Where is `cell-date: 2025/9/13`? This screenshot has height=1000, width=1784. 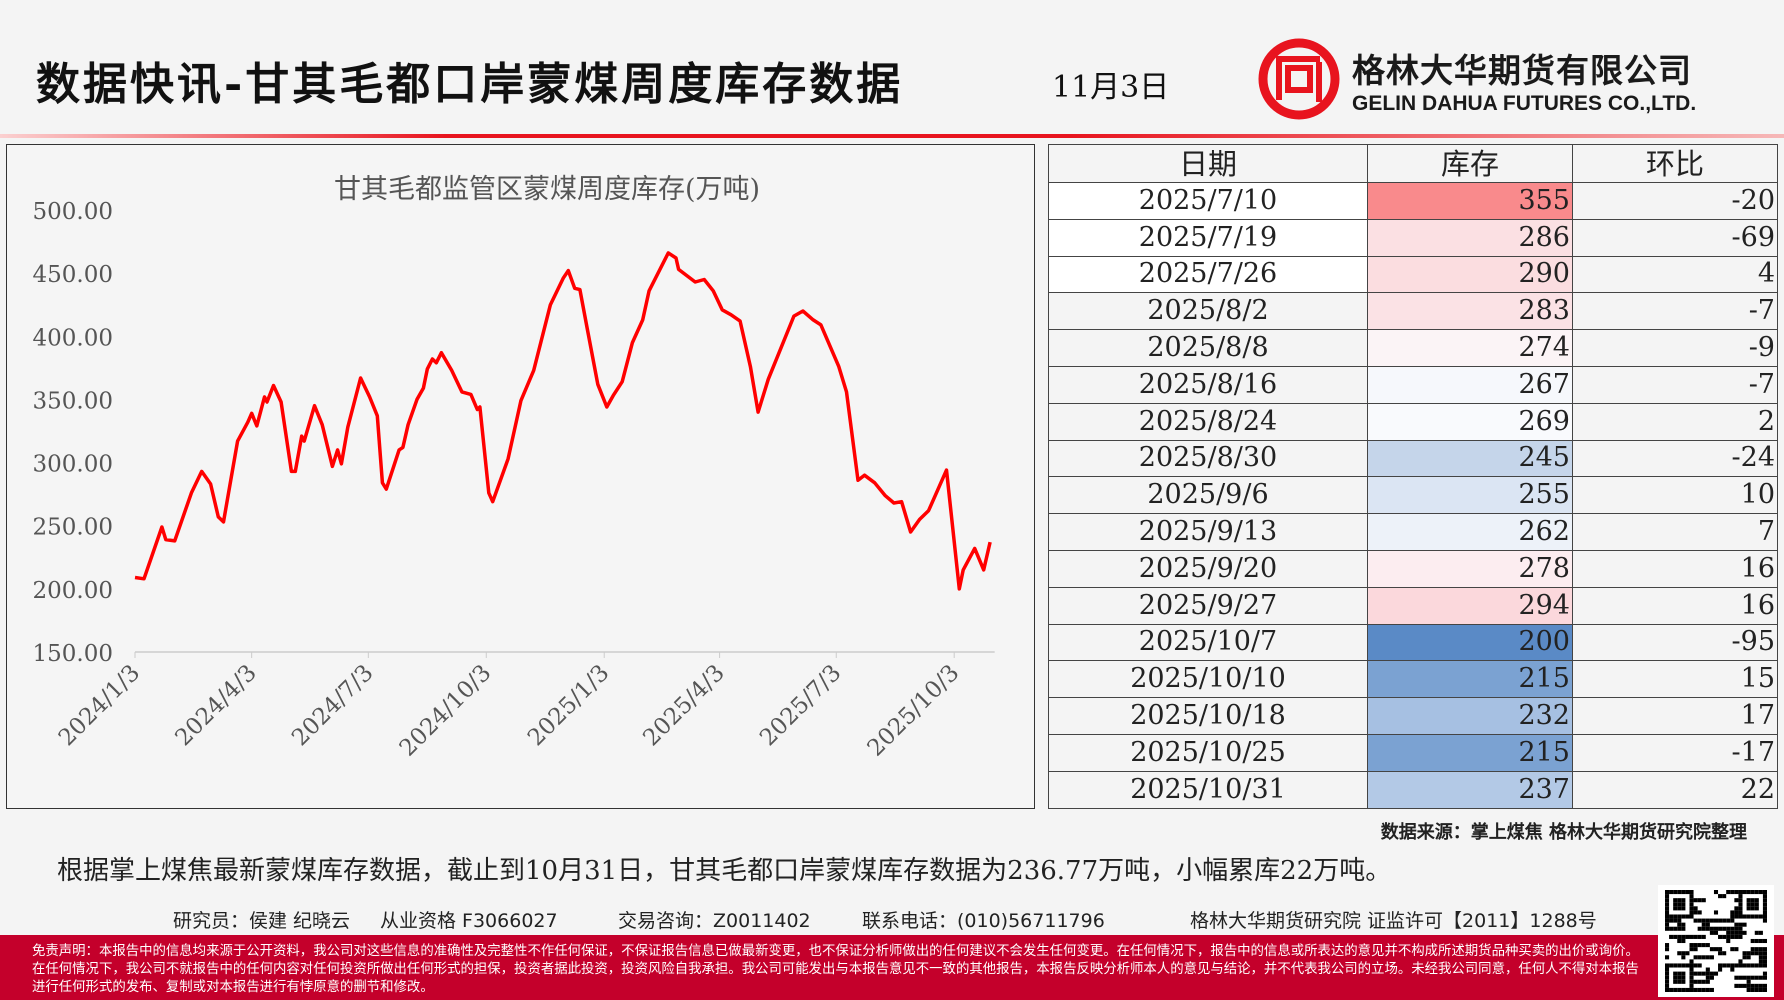
cell-date: 2025/9/13 is located at coordinates (1208, 532).